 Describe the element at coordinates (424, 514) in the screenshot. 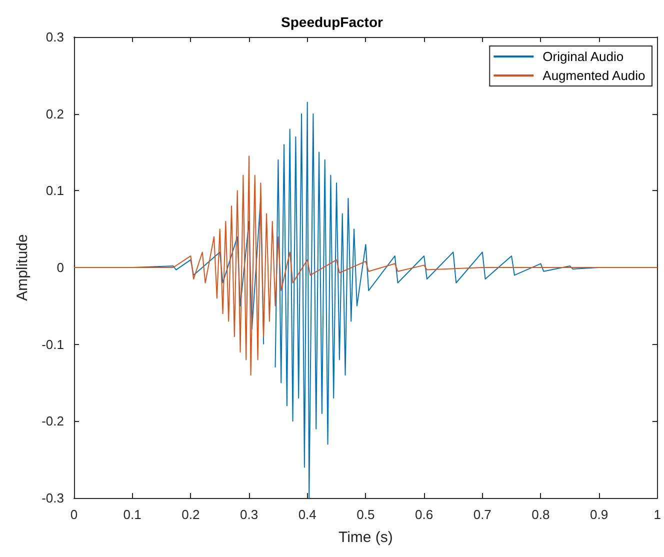

I see `x-tick-label: 0.6` at that location.